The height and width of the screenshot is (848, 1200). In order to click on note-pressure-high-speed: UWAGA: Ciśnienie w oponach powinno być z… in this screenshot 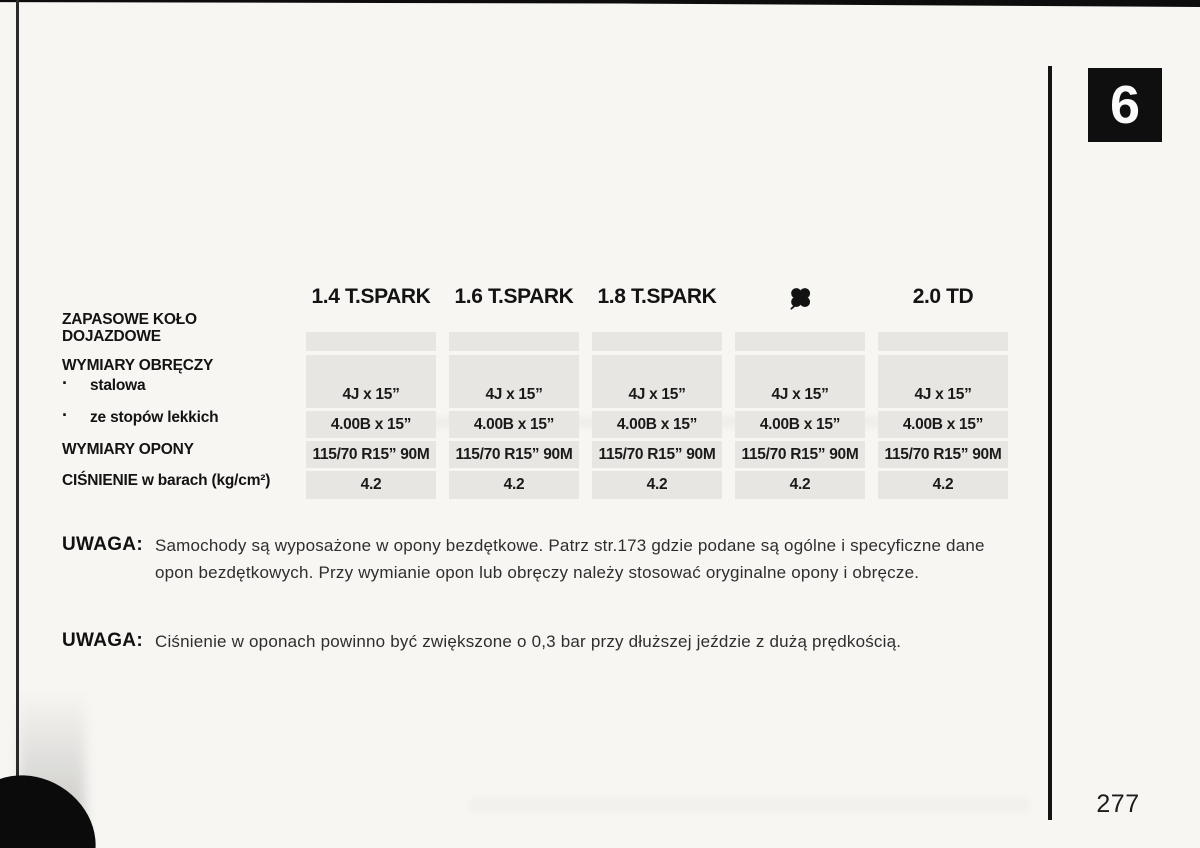, I will do `click(536, 641)`.